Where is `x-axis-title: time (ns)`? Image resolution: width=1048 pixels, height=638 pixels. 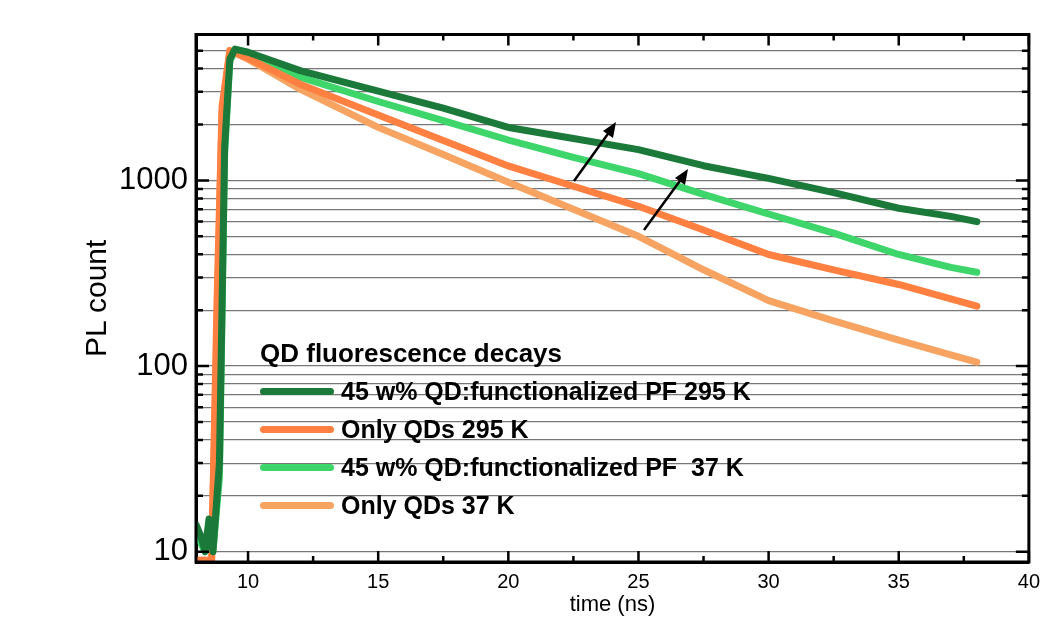 x-axis-title: time (ns) is located at coordinates (612, 603).